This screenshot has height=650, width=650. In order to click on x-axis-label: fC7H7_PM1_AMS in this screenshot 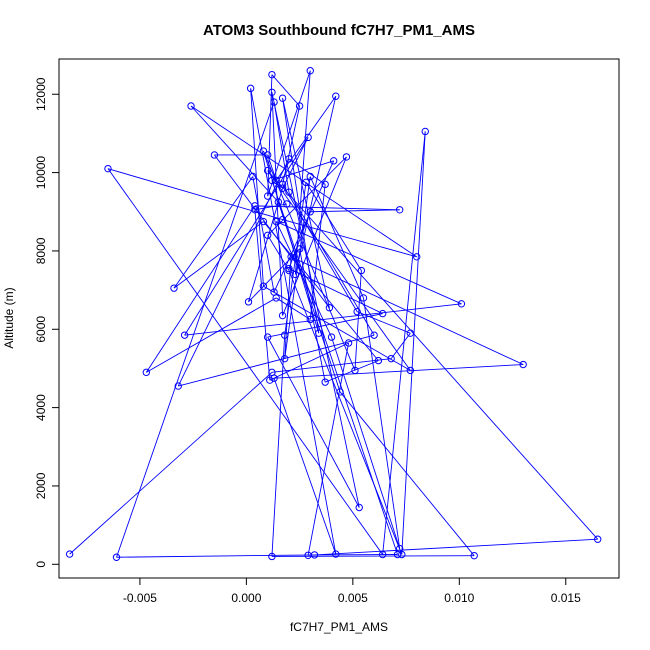, I will do `click(339, 627)`.